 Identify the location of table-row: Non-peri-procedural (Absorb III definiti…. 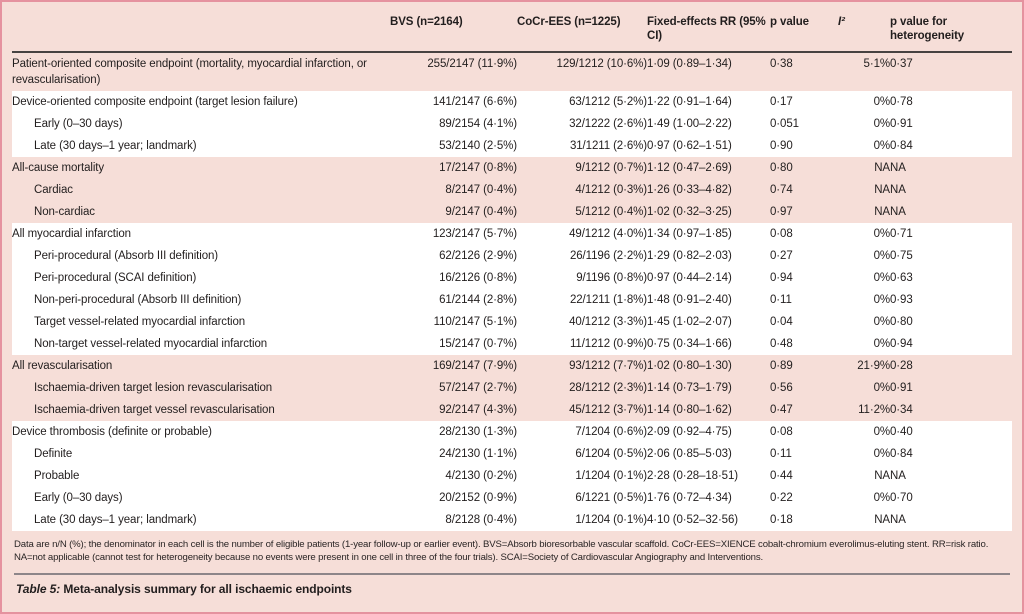
(512, 300).